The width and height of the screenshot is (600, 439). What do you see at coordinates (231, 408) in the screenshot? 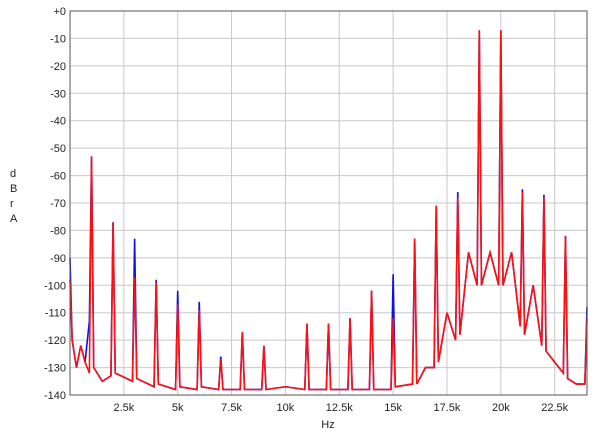
I see `x-tick-label: 7.5k` at bounding box center [231, 408].